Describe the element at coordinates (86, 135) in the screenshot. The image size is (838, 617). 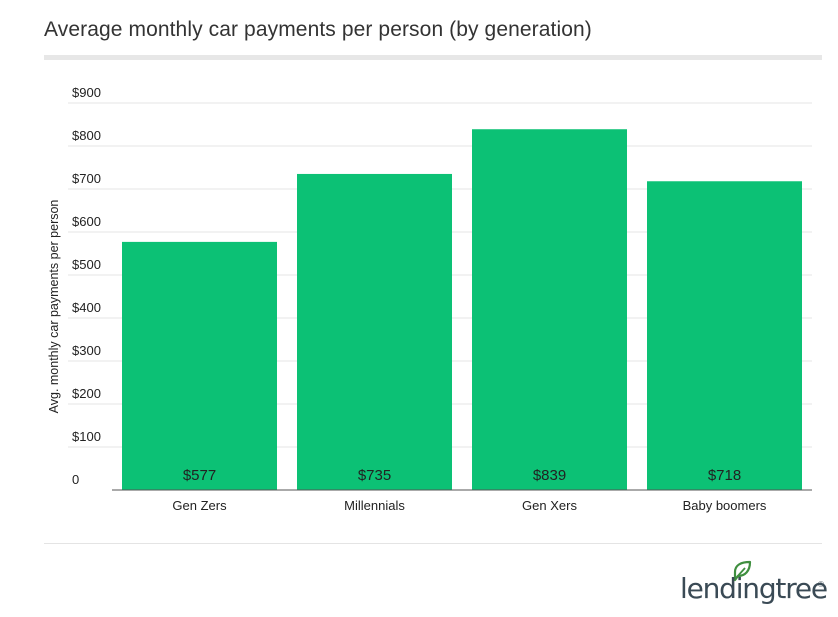
I see `y-tick-label: $800` at that location.